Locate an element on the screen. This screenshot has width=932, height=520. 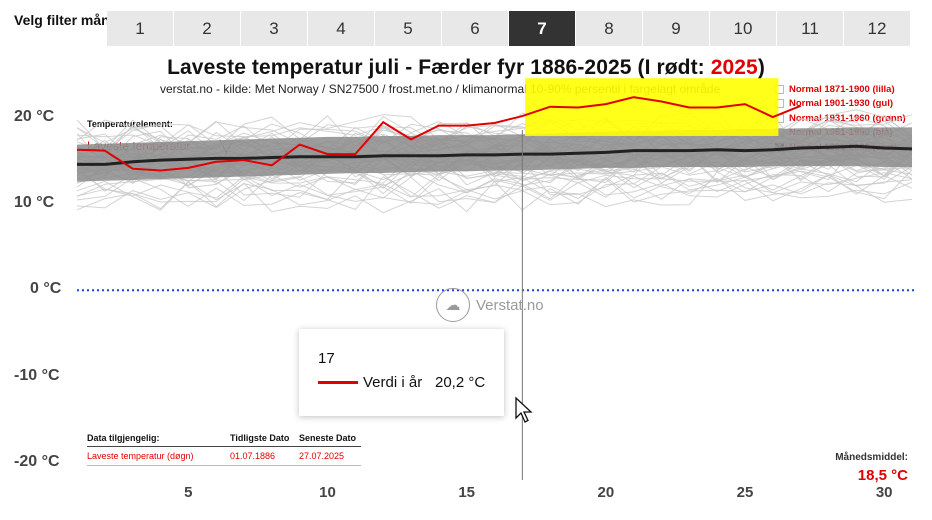
tooltip-series-label: Verdi i år is located at coordinates (393, 382).